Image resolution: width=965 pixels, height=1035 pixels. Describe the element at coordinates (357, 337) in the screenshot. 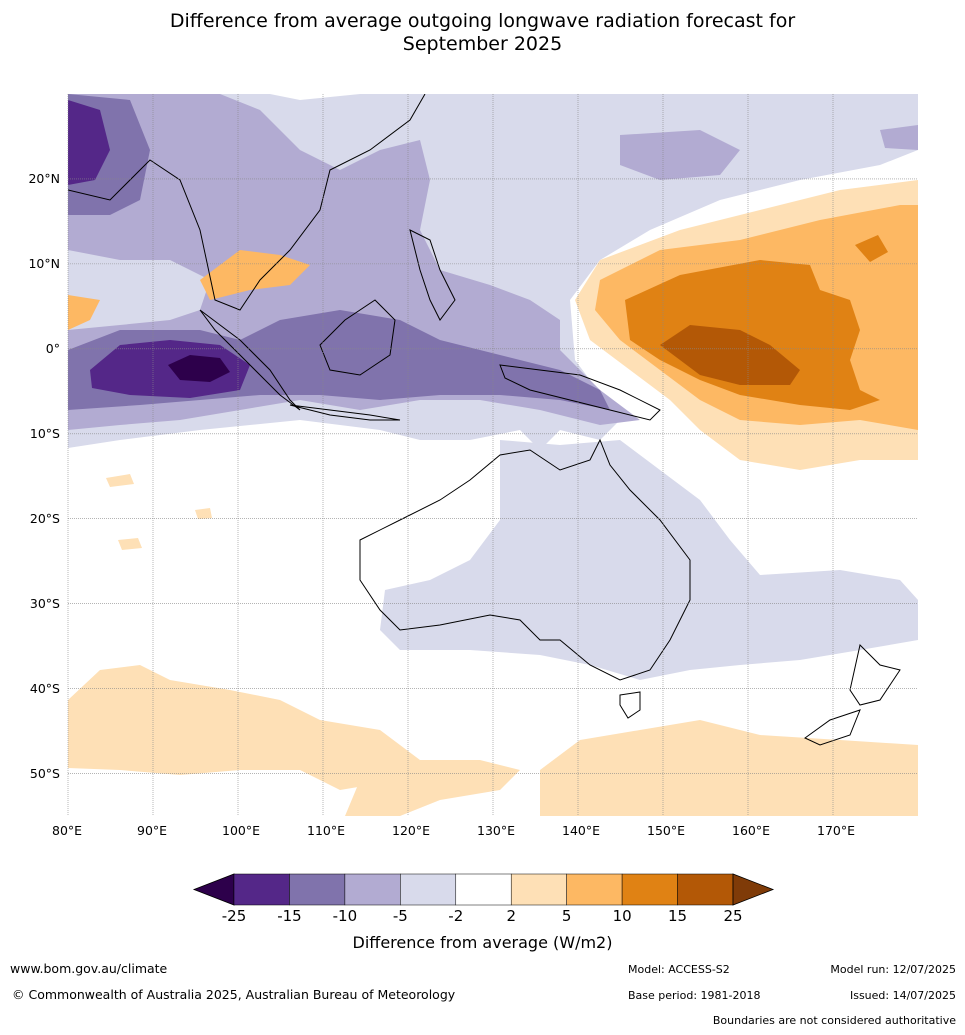

I see `borneo-outline` at that location.